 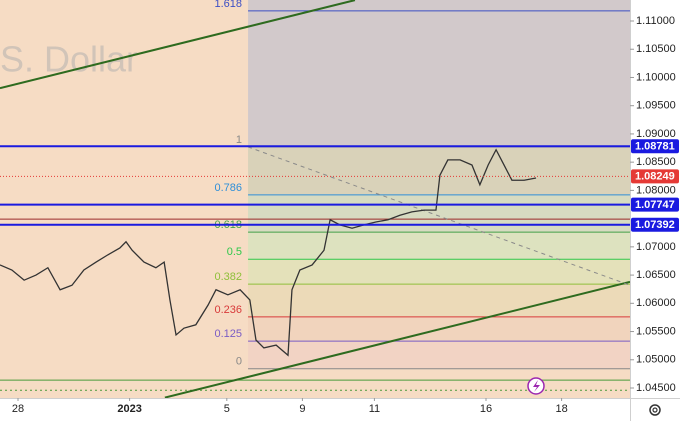 What do you see at coordinates (229, 310) in the screenshot?
I see `fib-label: 0.236` at bounding box center [229, 310].